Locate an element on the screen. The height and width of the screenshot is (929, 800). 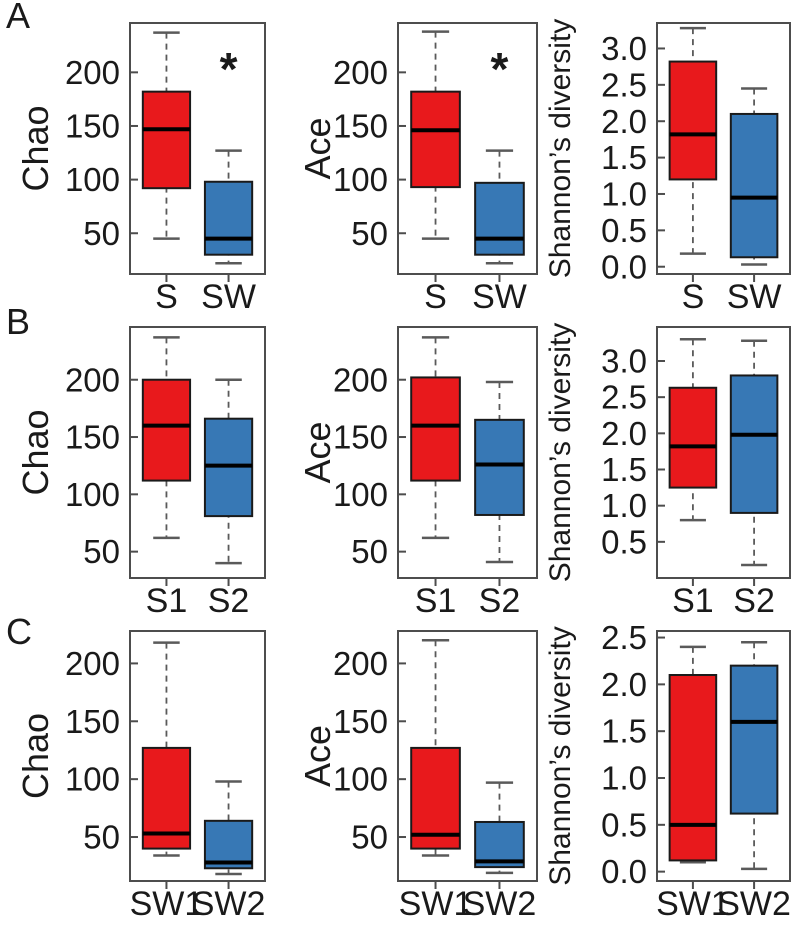
panel-label-c: C is located at coordinates (19, 631).